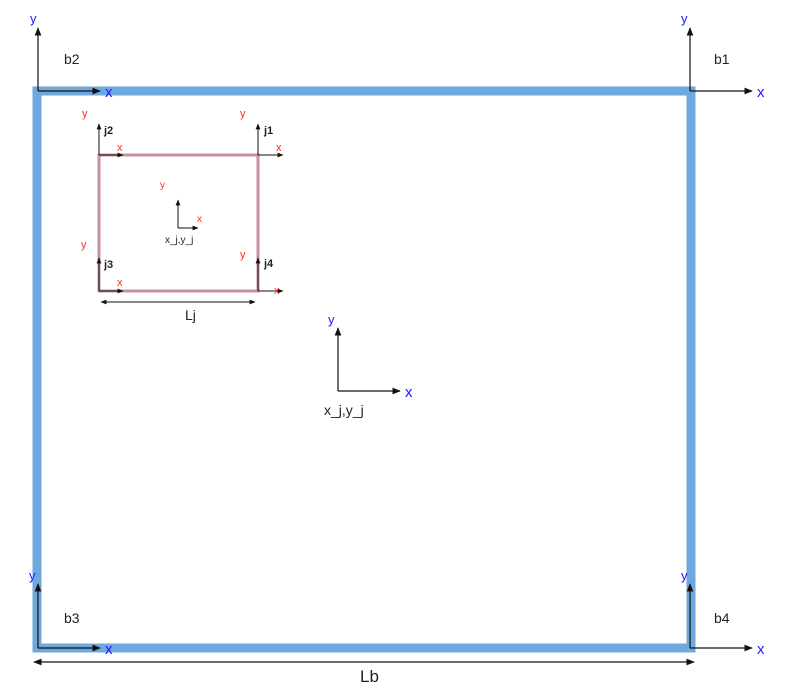  Describe the element at coordinates (120, 283) in the screenshot. I see `j3-x-label: x` at that location.